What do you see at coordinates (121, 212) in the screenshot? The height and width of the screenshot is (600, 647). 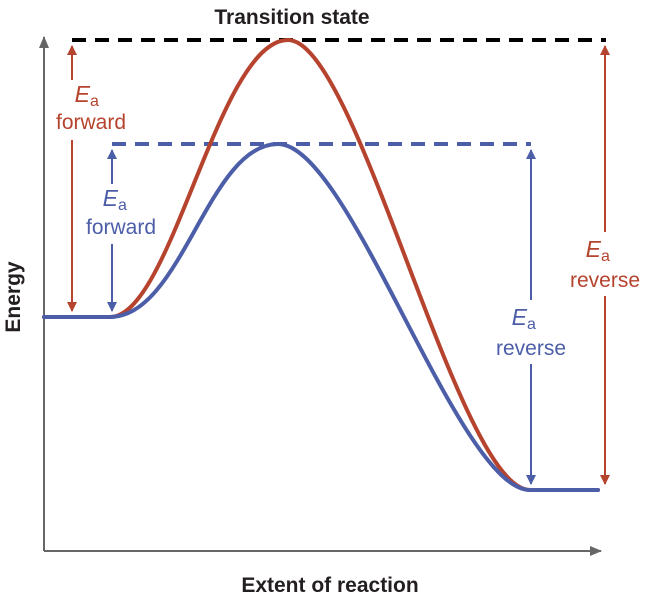 I see `catalyzed-forward-label: Ea forward` at bounding box center [121, 212].